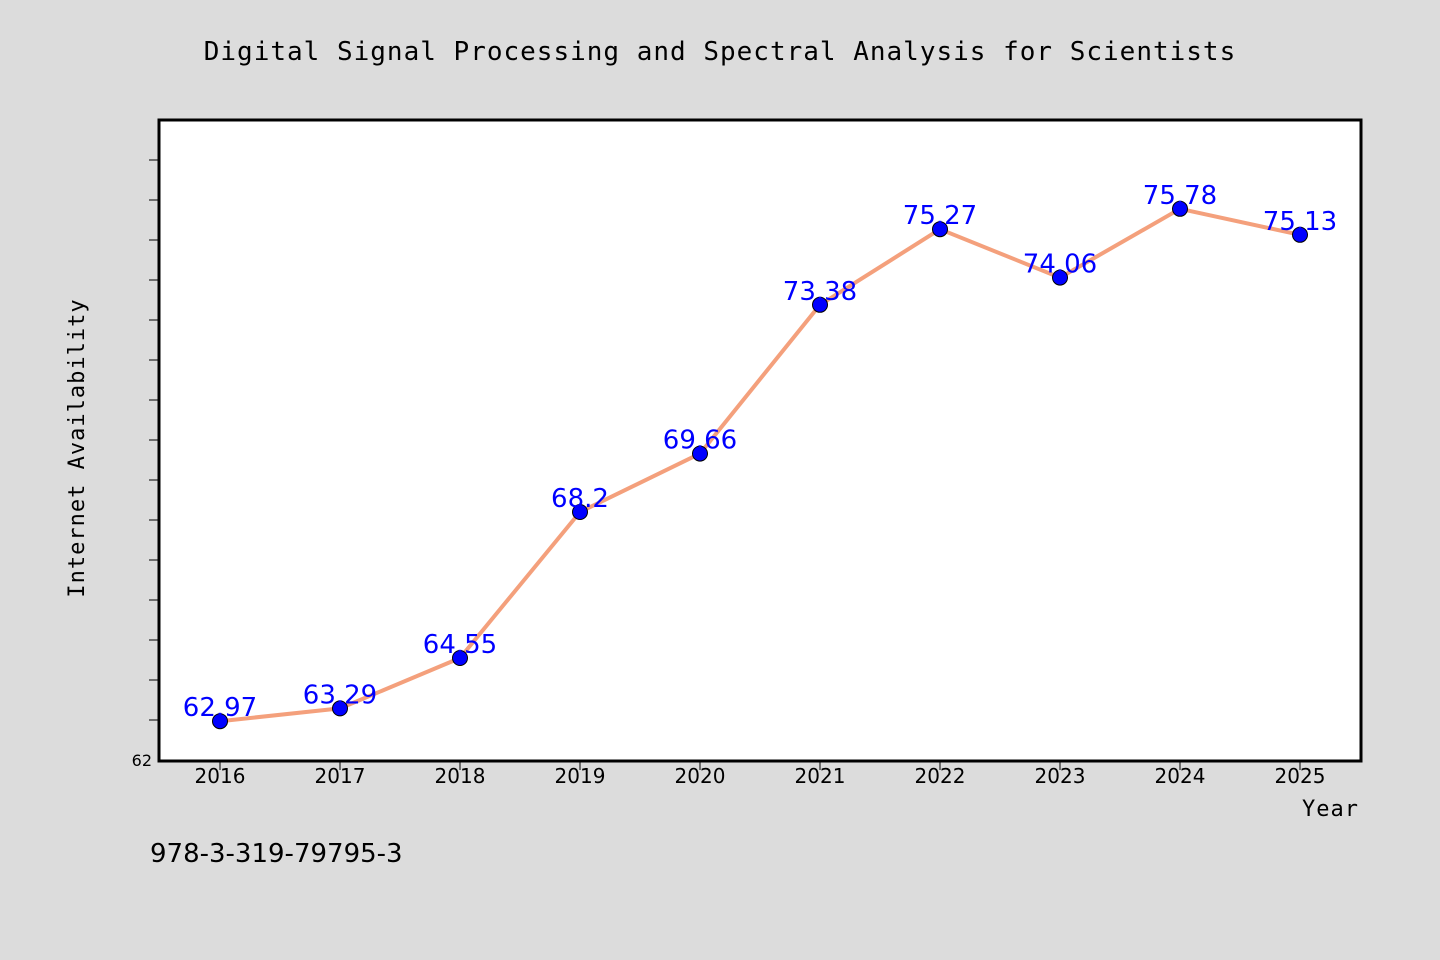 This screenshot has height=960, width=1440. Describe the element at coordinates (220, 776) in the screenshot. I see `x-tick-label: 2016` at that location.